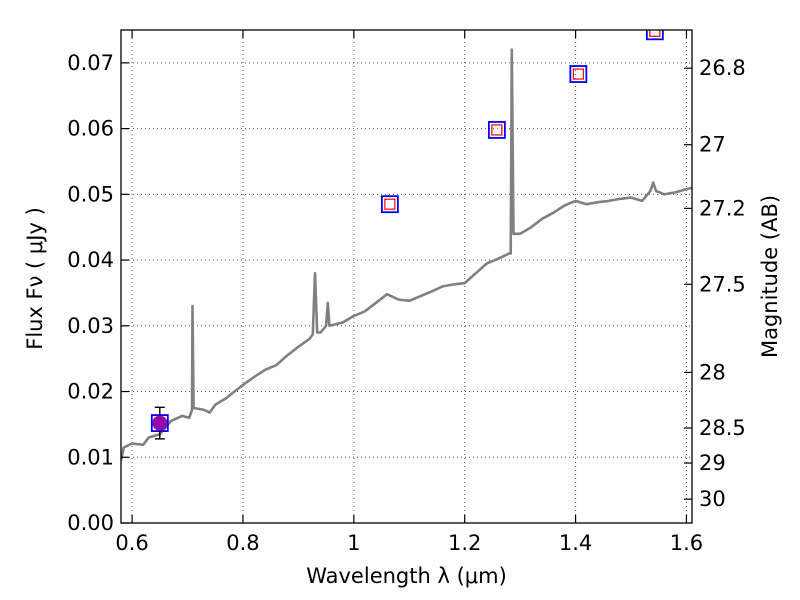  What do you see at coordinates (712, 499) in the screenshot?
I see `magnitude-tick-label: 30` at bounding box center [712, 499].